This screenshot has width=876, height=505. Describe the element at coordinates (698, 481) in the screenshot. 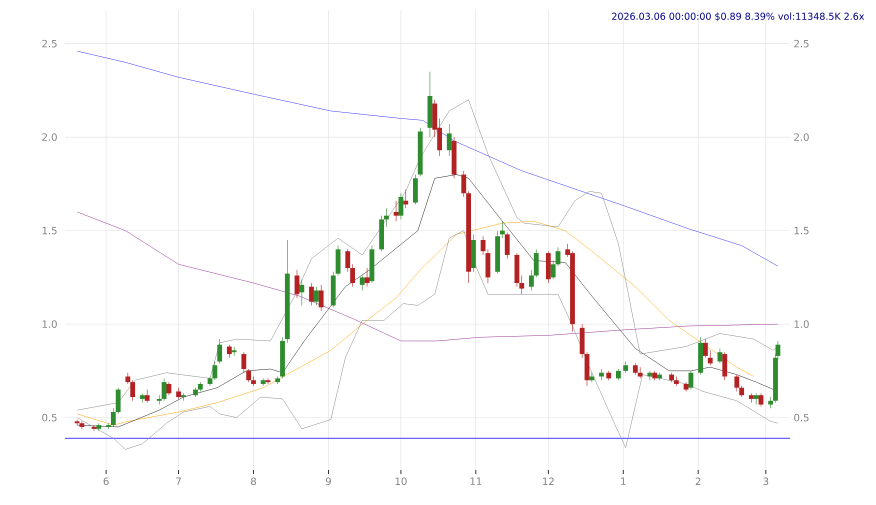

I see `x-tick-label: 2` at that location.